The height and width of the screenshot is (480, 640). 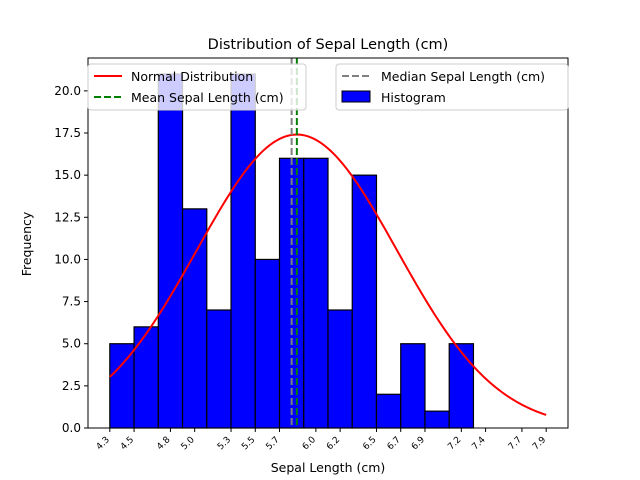 What do you see at coordinates (71, 344) in the screenshot?
I see `y-tick-label: 5.0` at bounding box center [71, 344].